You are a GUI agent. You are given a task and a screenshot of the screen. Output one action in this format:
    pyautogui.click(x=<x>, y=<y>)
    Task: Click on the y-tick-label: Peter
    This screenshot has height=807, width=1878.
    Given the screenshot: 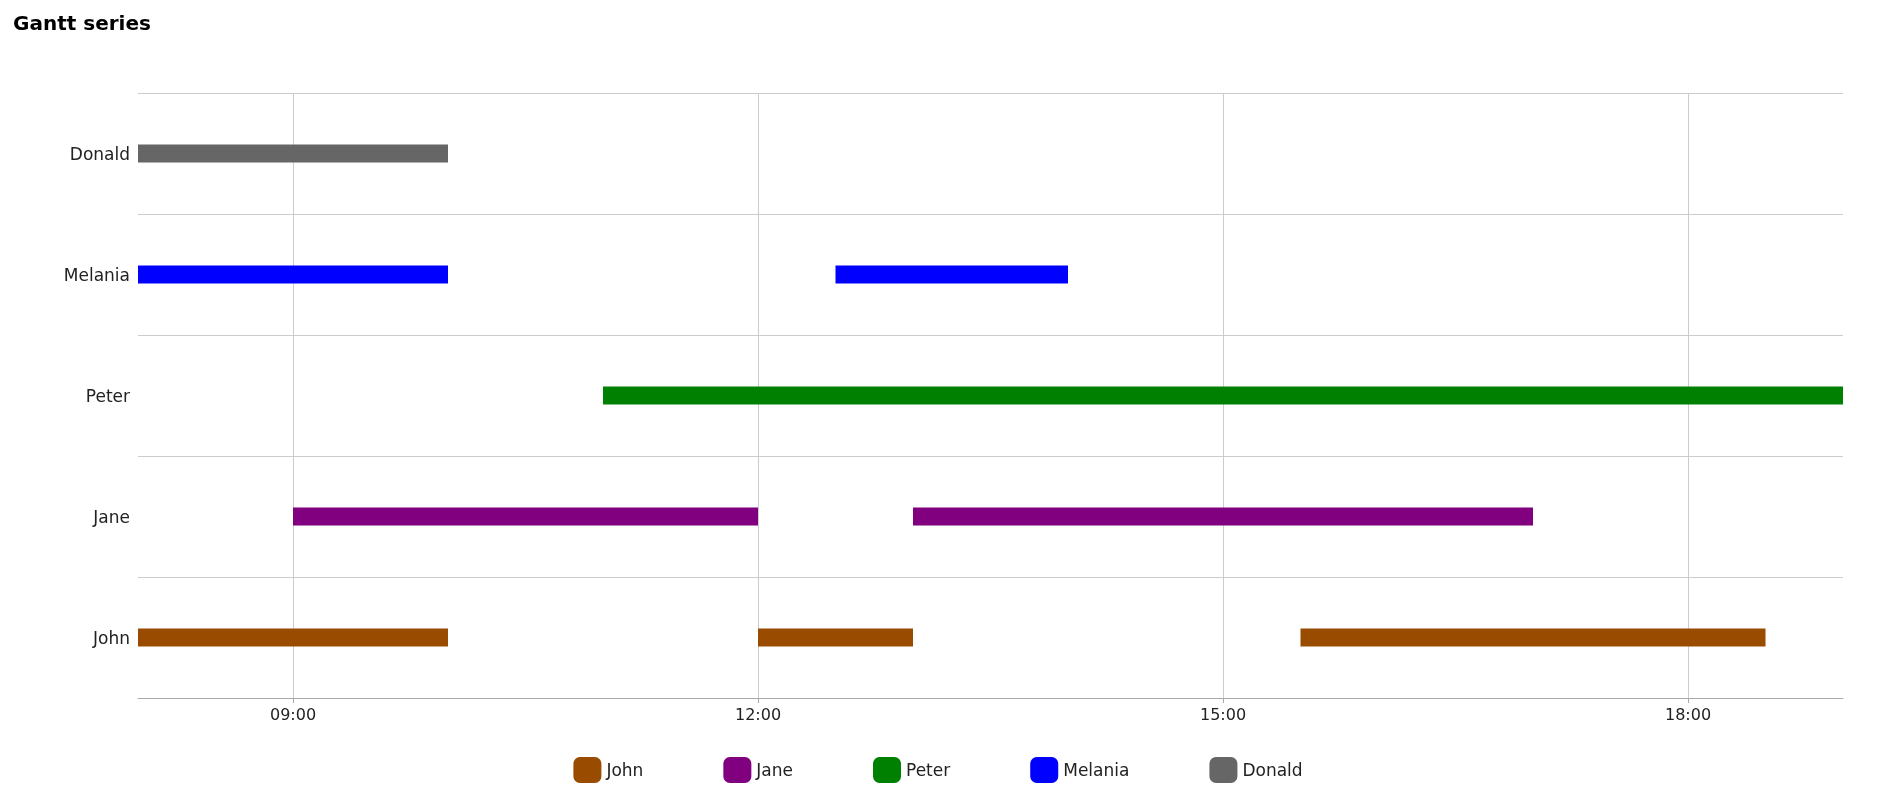 What is the action you would take?
    pyautogui.click(x=108, y=395)
    